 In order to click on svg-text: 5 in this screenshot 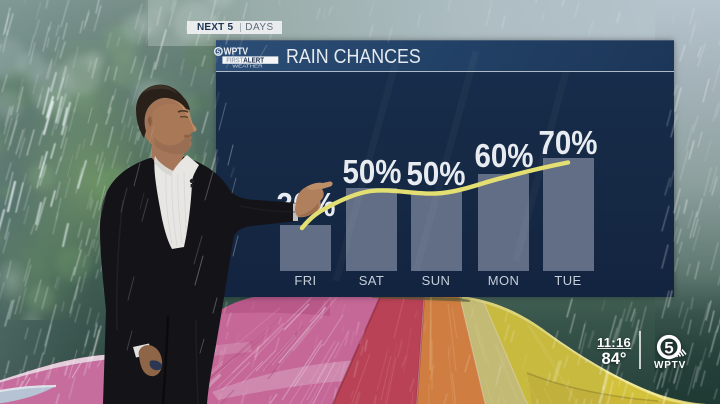, I will do `click(668, 348)`.